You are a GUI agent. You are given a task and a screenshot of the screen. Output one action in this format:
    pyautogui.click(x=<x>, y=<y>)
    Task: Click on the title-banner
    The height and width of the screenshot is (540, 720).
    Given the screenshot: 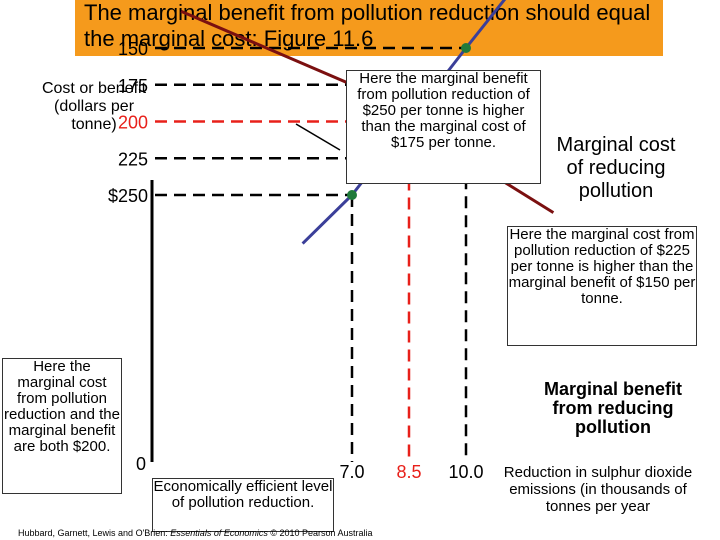 What is the action you would take?
    pyautogui.click(x=369, y=28)
    